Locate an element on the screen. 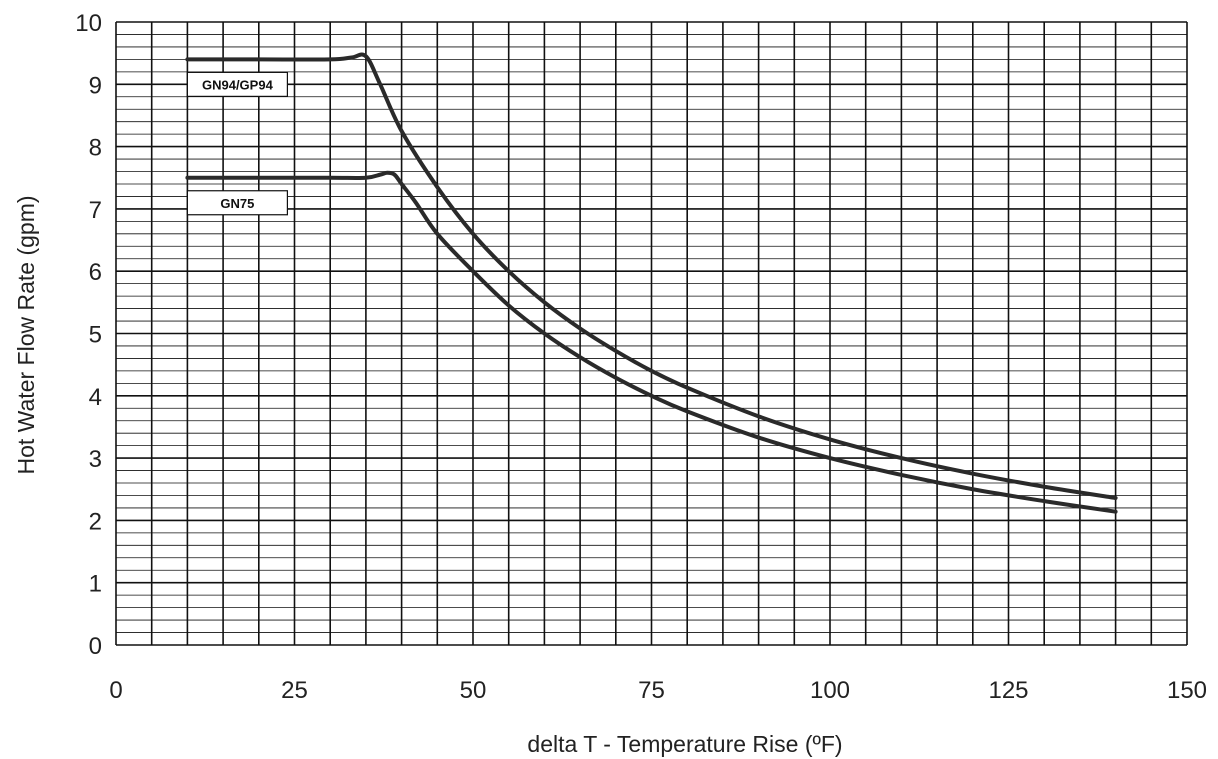 This screenshot has width=1218, height=759. series-label-gn94-gp94: GN94/GP94 is located at coordinates (238, 84).